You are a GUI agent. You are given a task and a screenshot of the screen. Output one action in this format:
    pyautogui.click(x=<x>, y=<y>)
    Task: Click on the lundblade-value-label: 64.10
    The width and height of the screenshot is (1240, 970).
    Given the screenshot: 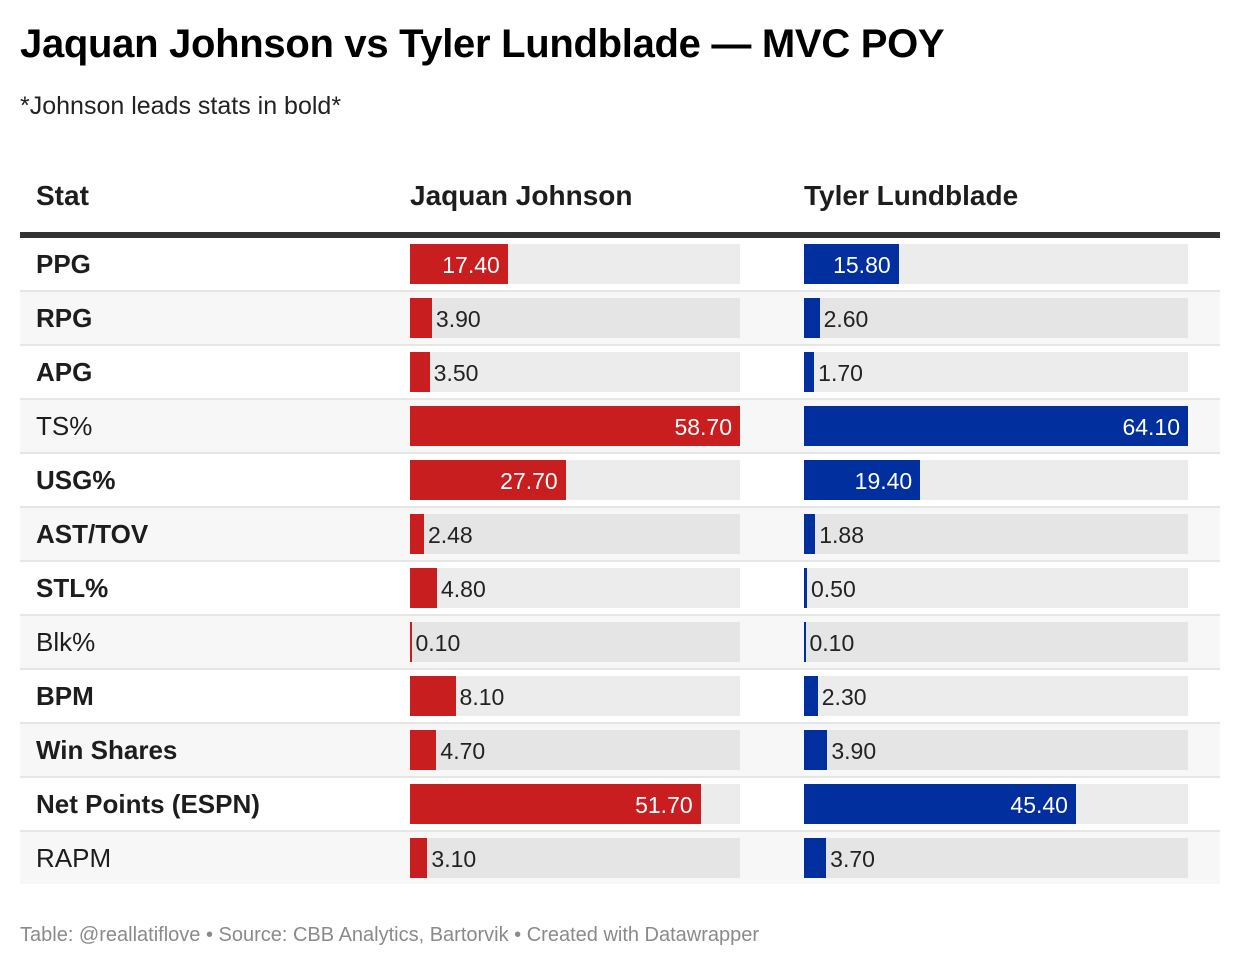 What is the action you would take?
    pyautogui.click(x=1151, y=427)
    